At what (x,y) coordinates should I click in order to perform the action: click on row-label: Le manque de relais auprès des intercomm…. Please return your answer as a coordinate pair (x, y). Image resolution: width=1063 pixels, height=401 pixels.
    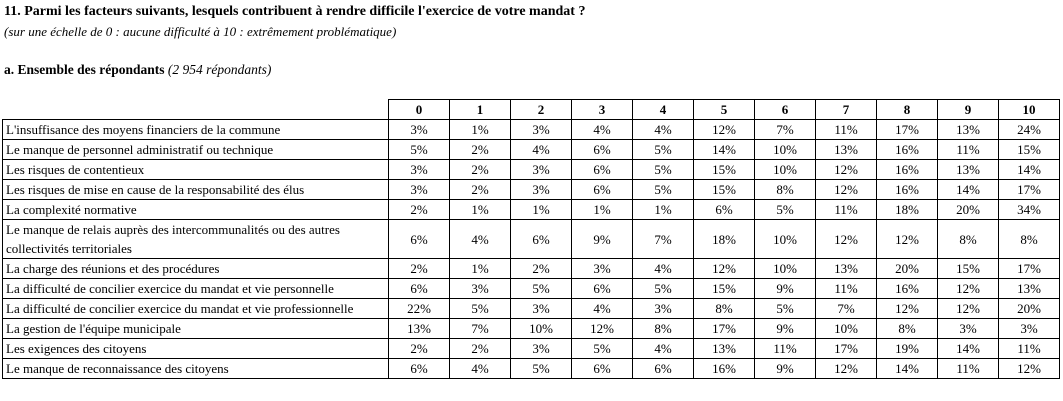
    Looking at the image, I should click on (195, 239).